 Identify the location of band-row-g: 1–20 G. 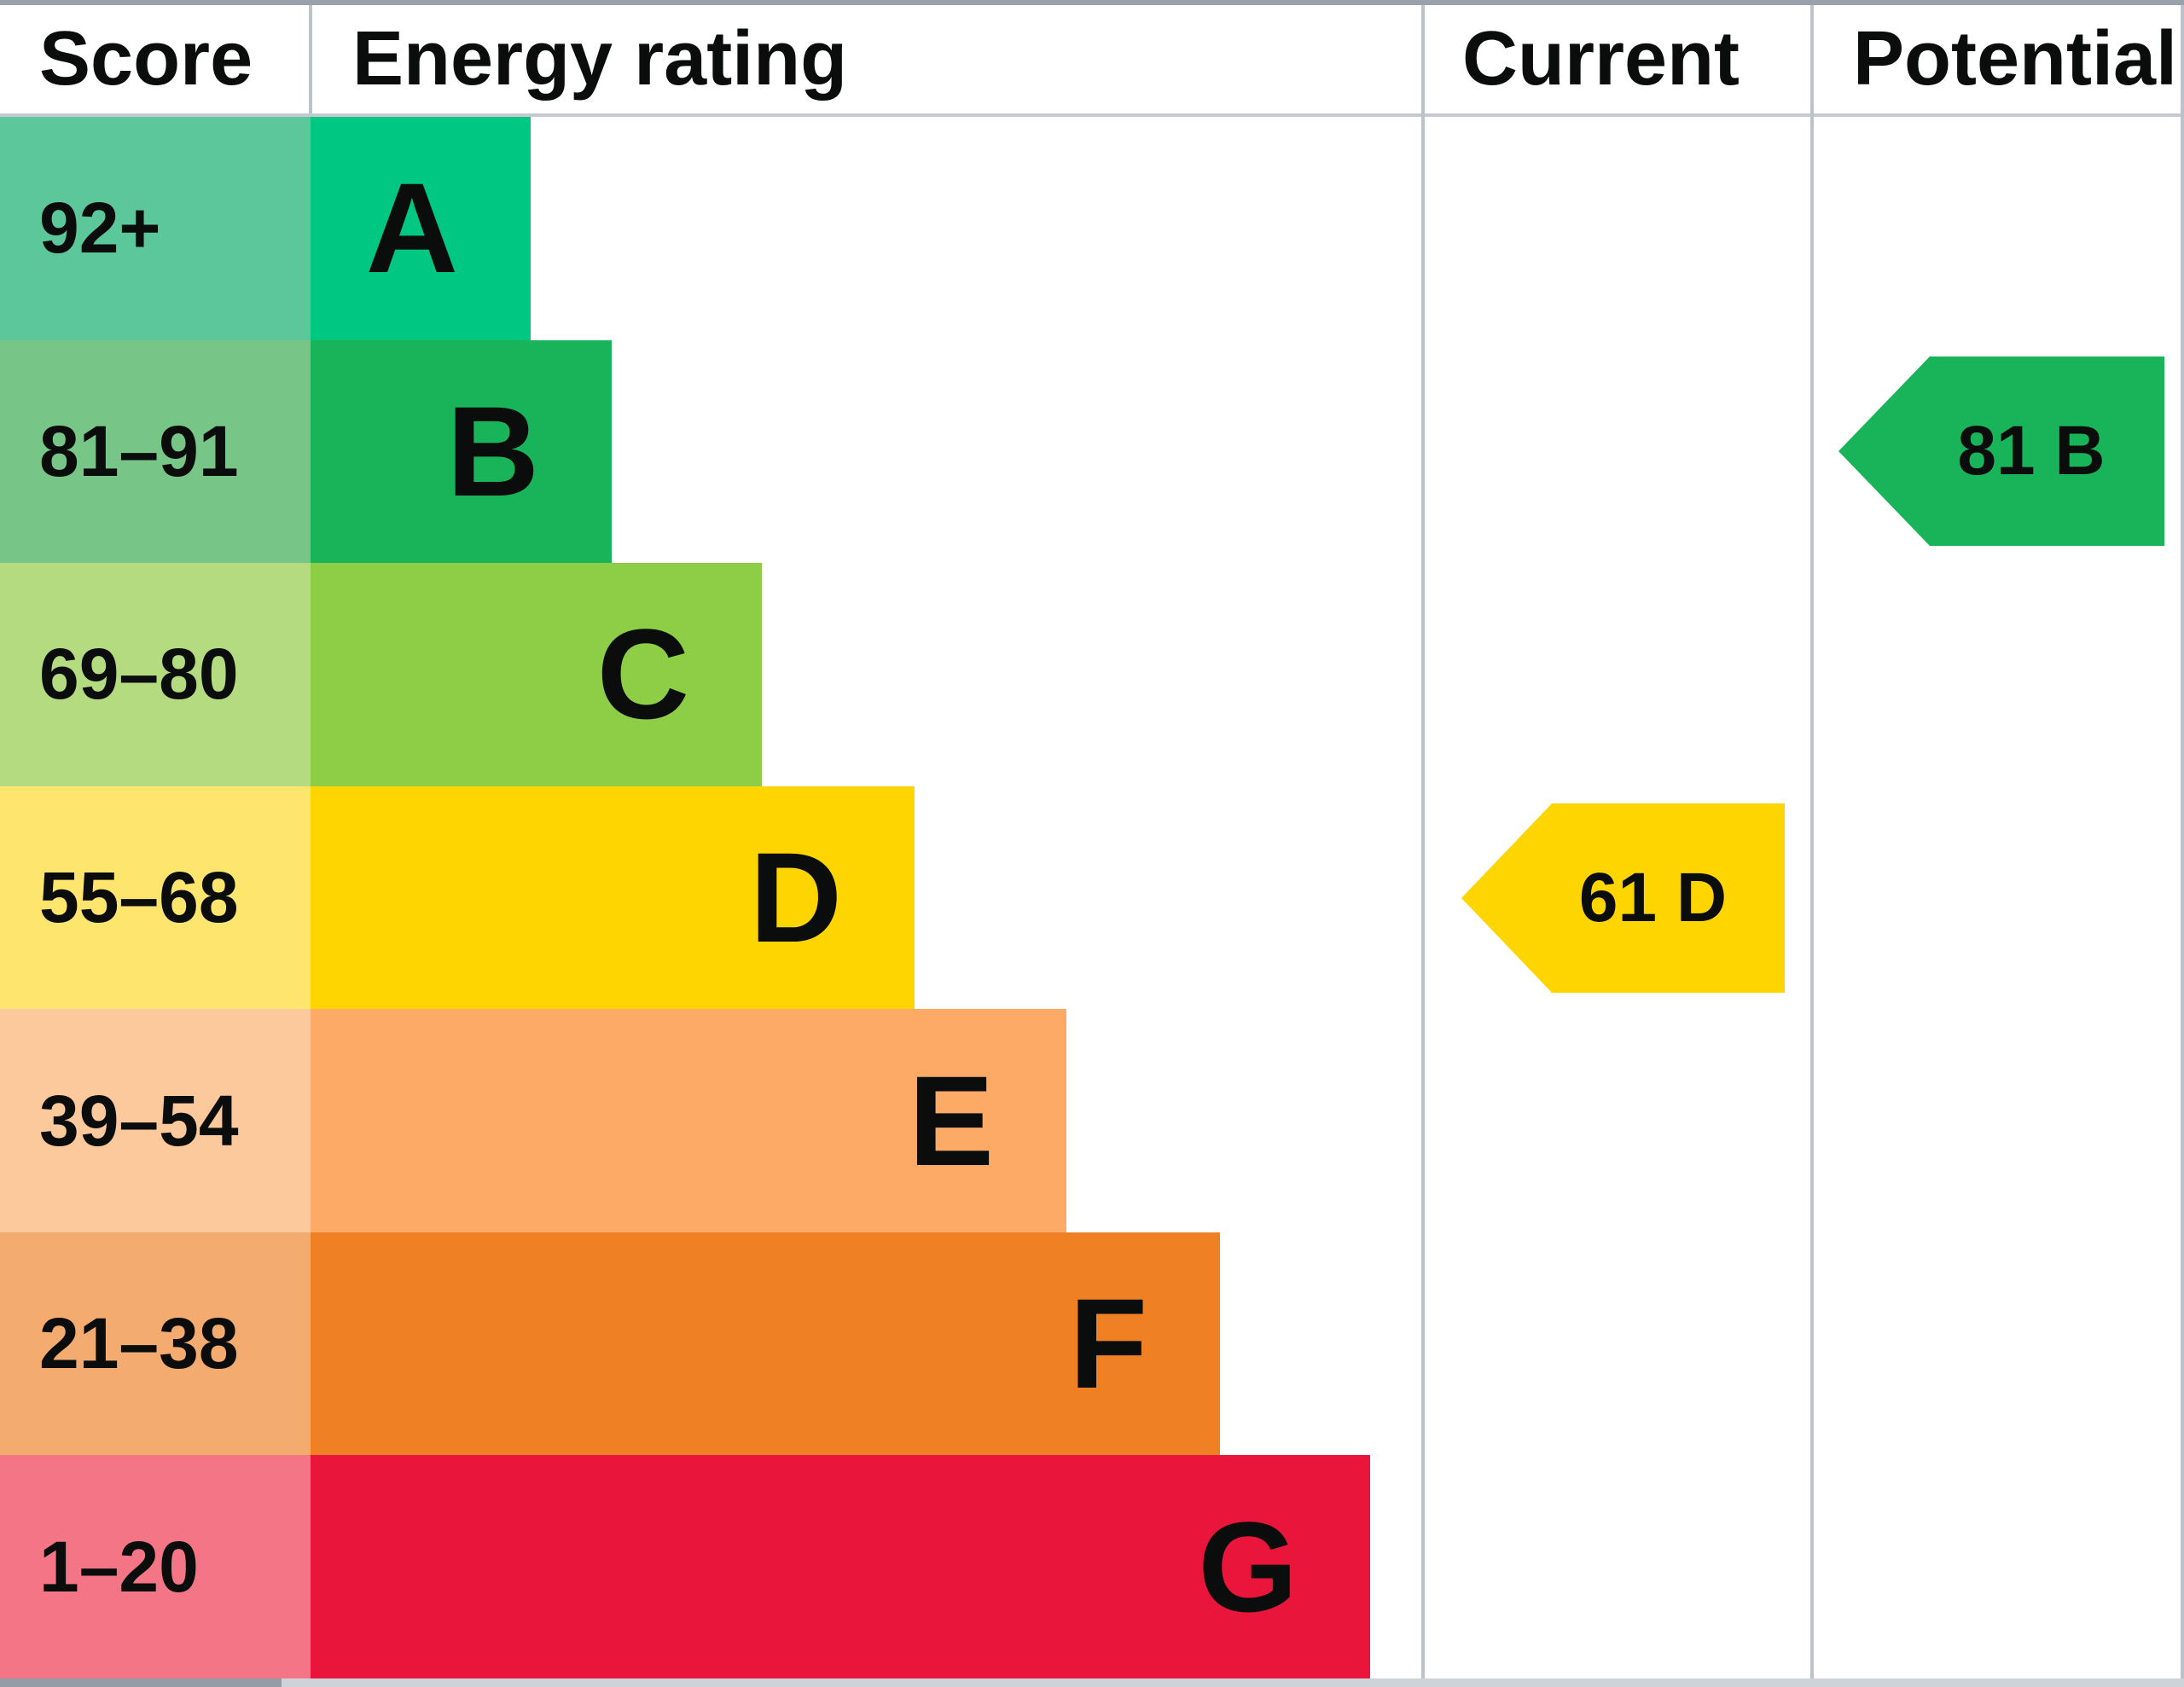
(1092, 1567).